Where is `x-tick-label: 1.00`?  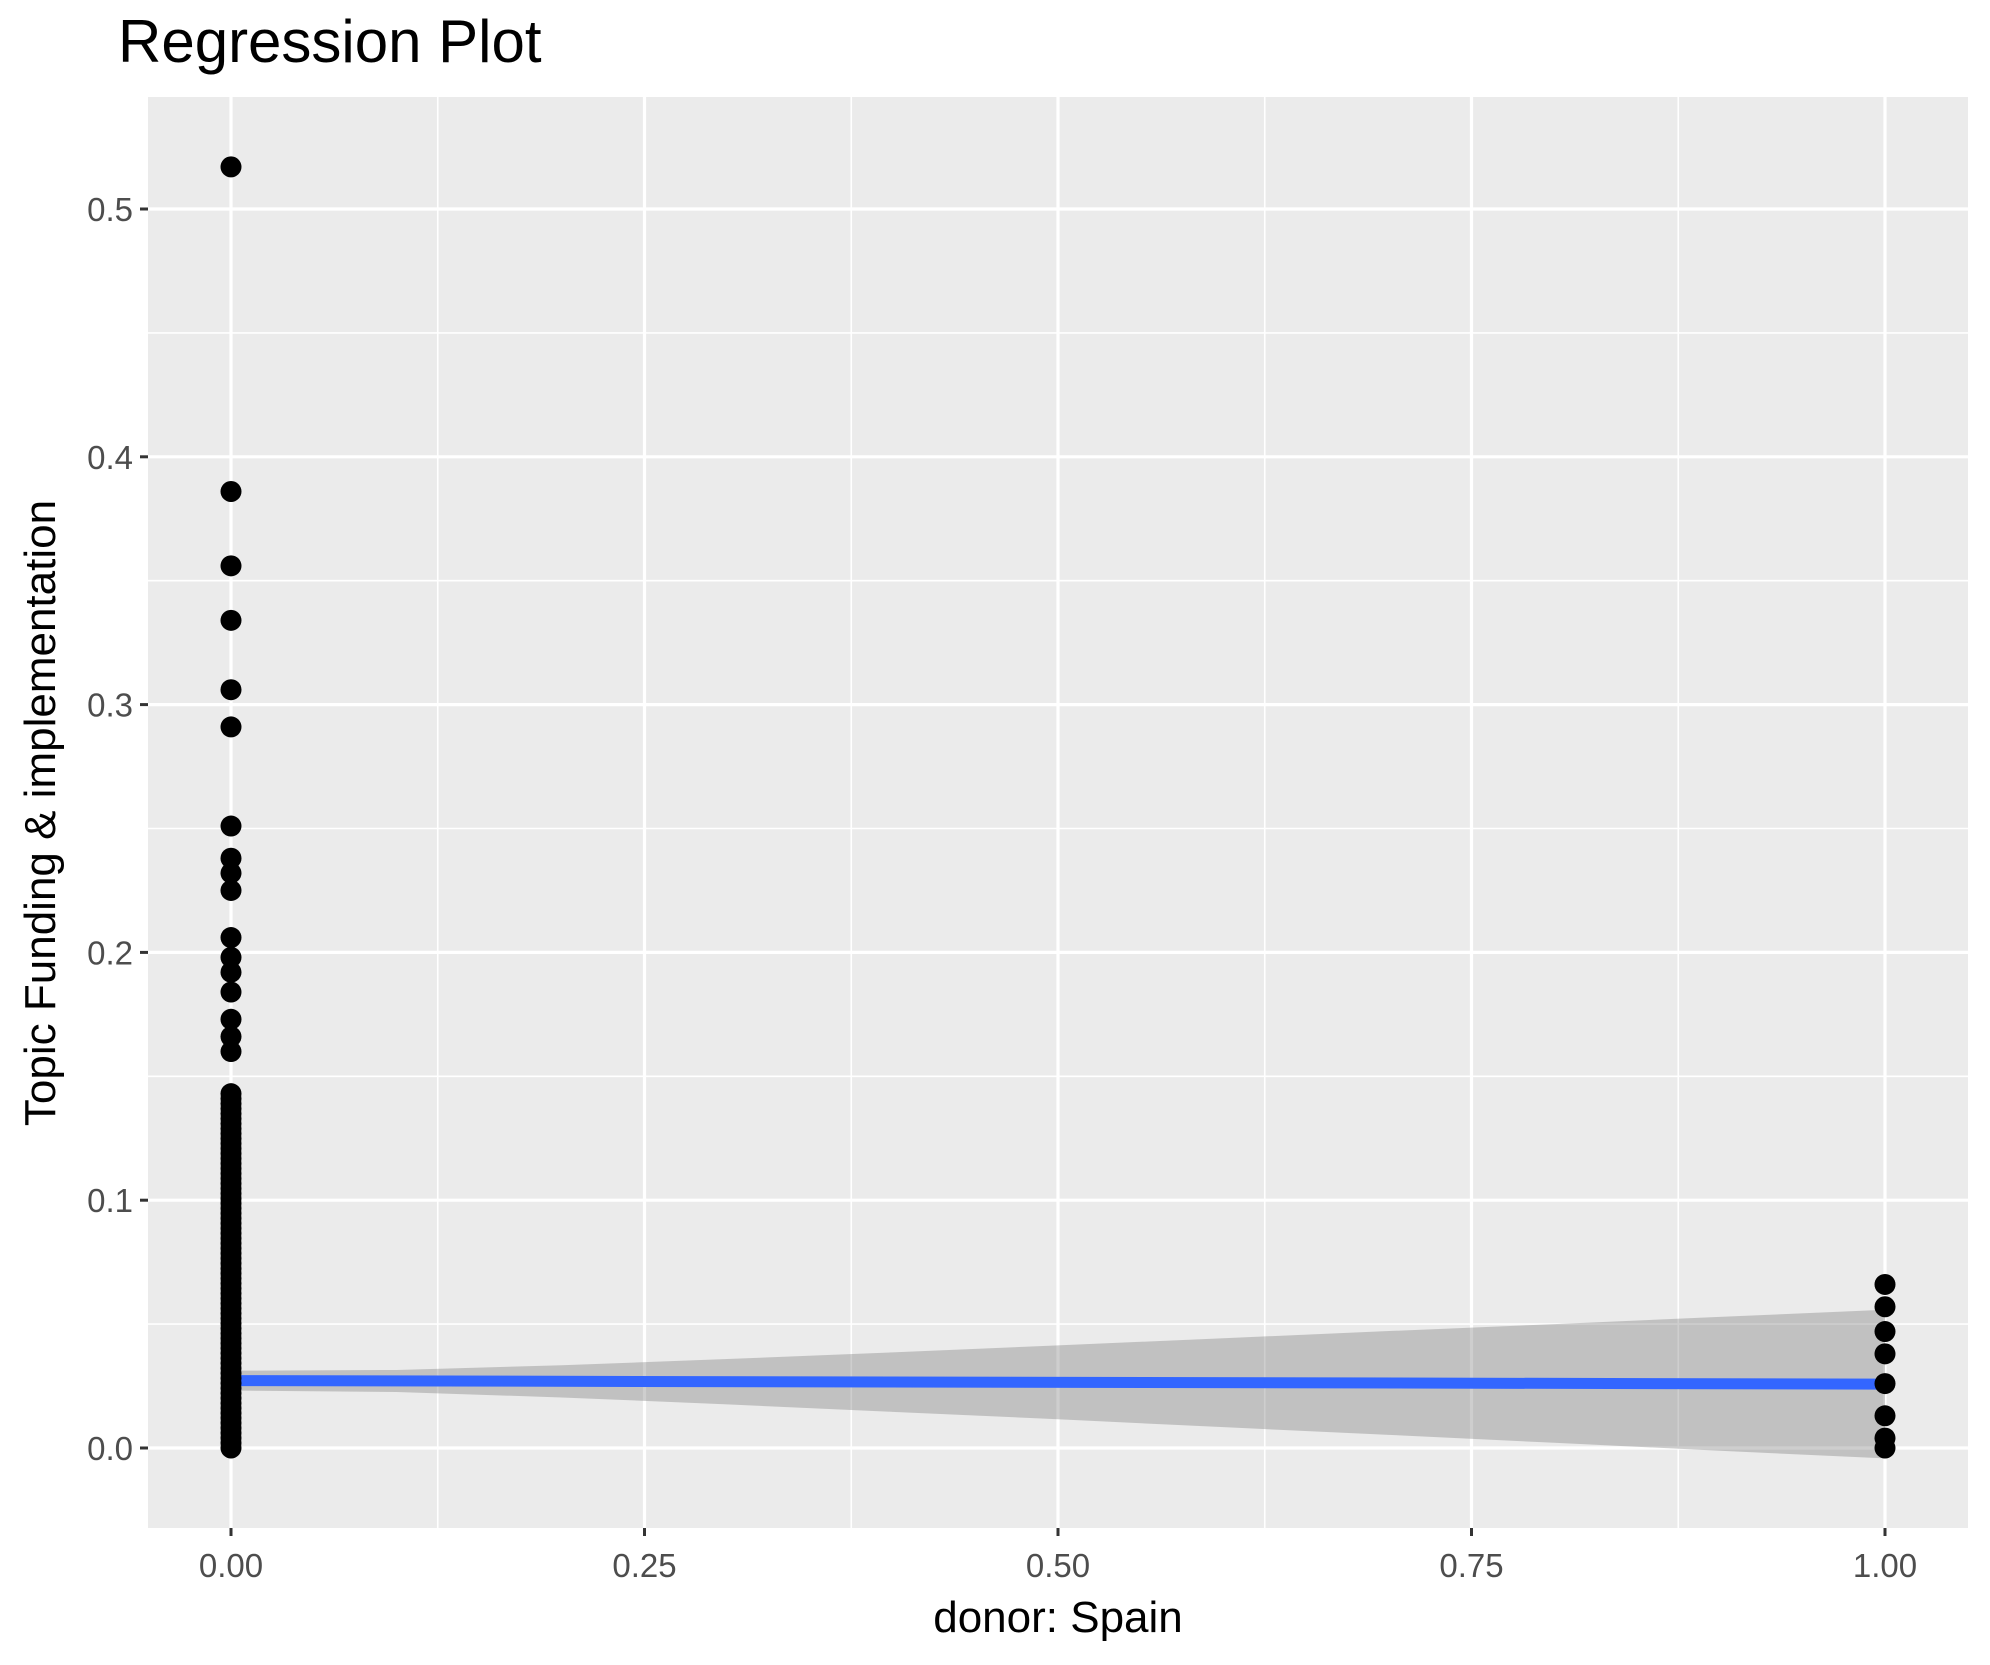 x-tick-label: 1.00 is located at coordinates (1885, 1565).